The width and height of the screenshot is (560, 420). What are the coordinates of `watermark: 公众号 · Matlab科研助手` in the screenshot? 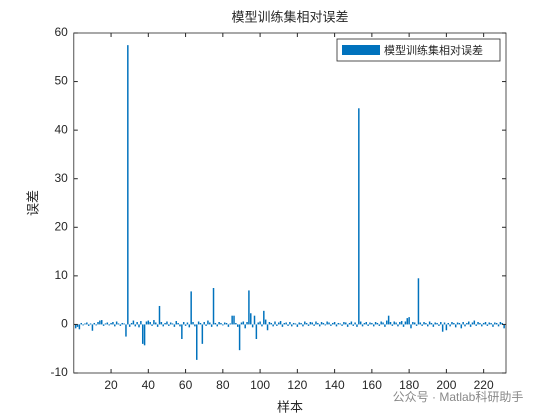 It's located at (458, 397).